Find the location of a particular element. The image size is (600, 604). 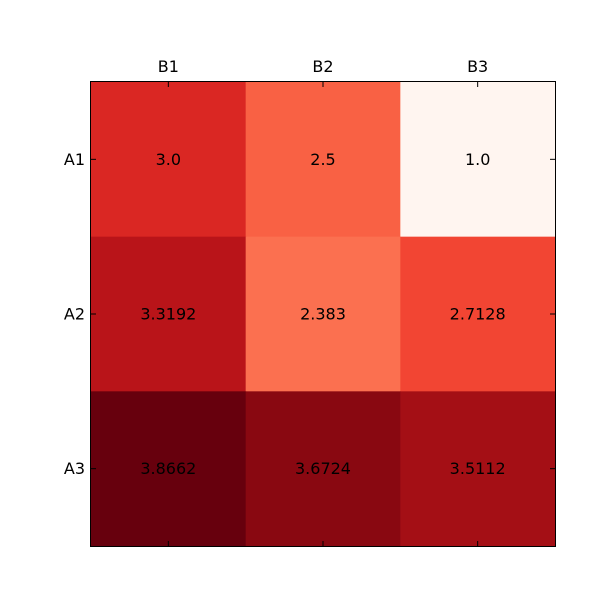

heatmap-cell-r2-c1 is located at coordinates (169, 314).